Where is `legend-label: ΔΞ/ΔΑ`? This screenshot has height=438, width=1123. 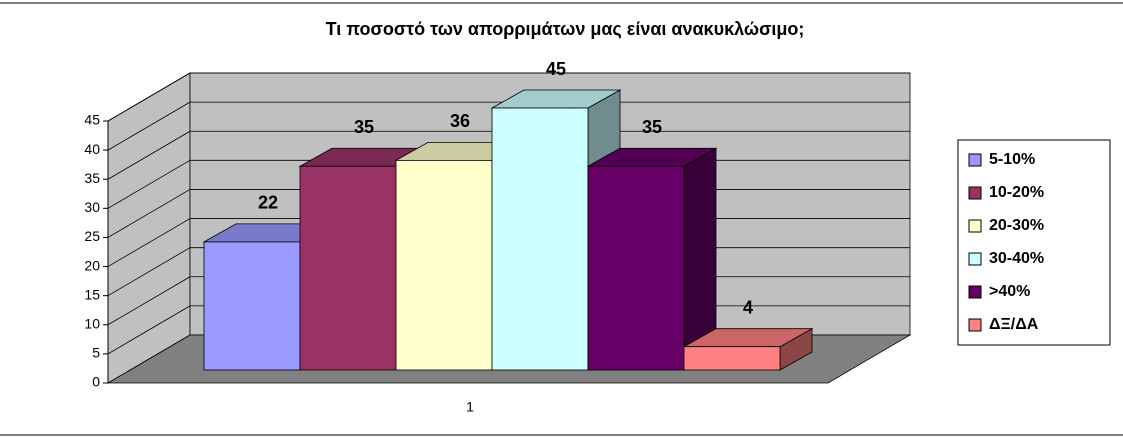 legend-label: ΔΞ/ΔΑ is located at coordinates (1014, 324).